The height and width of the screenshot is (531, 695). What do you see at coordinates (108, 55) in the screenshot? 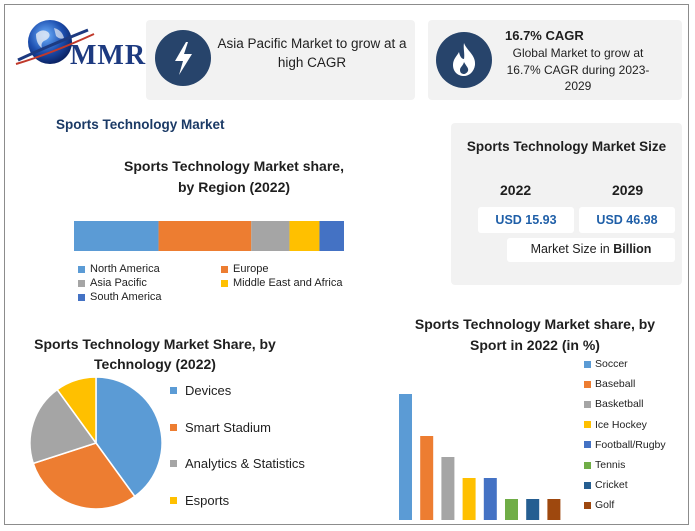
I see `brand-name: MMR` at bounding box center [108, 55].